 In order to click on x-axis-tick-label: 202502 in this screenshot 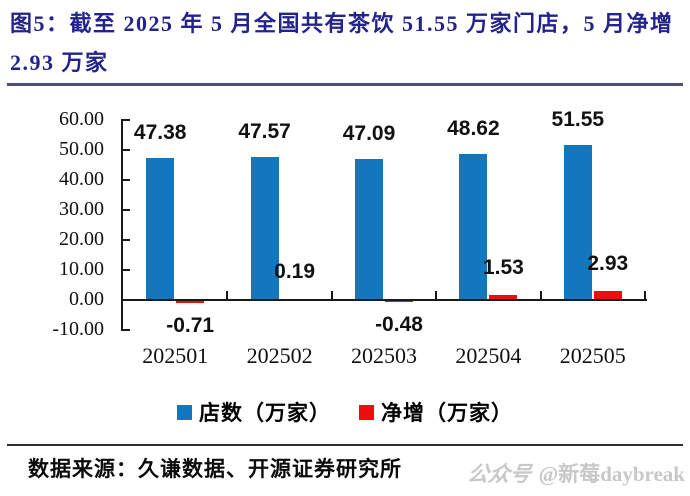, I will do `click(279, 355)`.